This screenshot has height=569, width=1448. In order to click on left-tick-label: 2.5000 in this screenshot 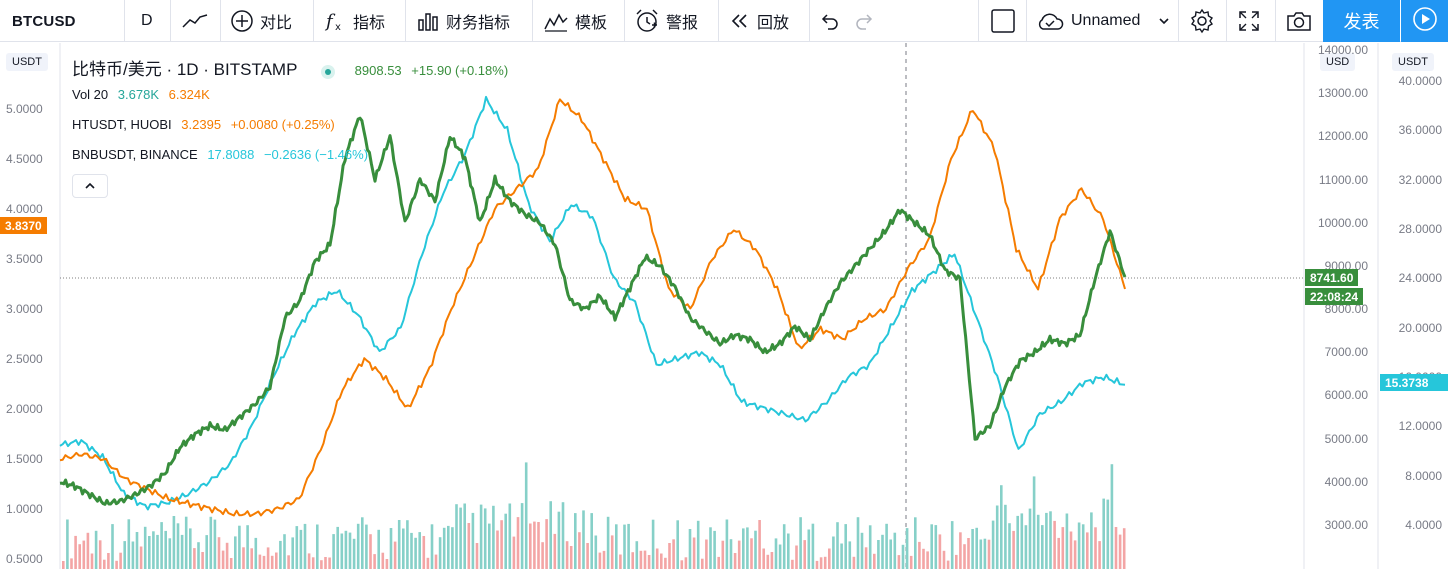, I will do `click(24, 359)`.